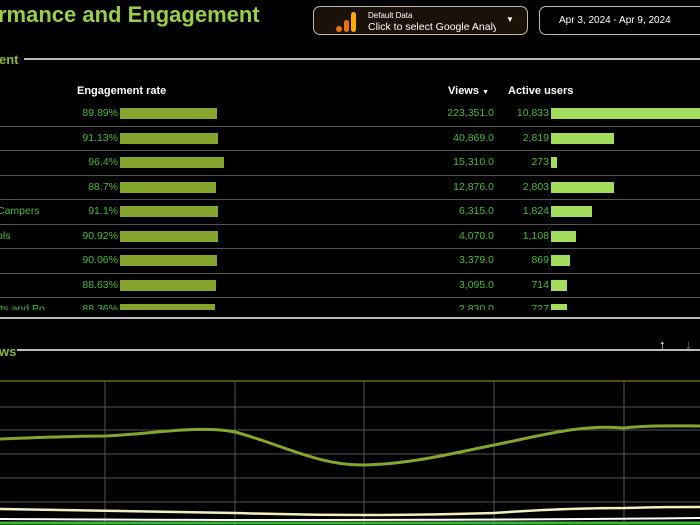 The image size is (700, 525). I want to click on views-value: 4,070.0, so click(476, 235).